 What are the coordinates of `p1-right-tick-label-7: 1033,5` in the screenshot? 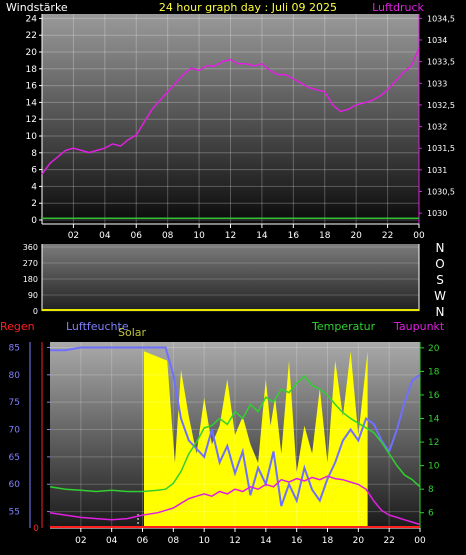 It's located at (441, 62).